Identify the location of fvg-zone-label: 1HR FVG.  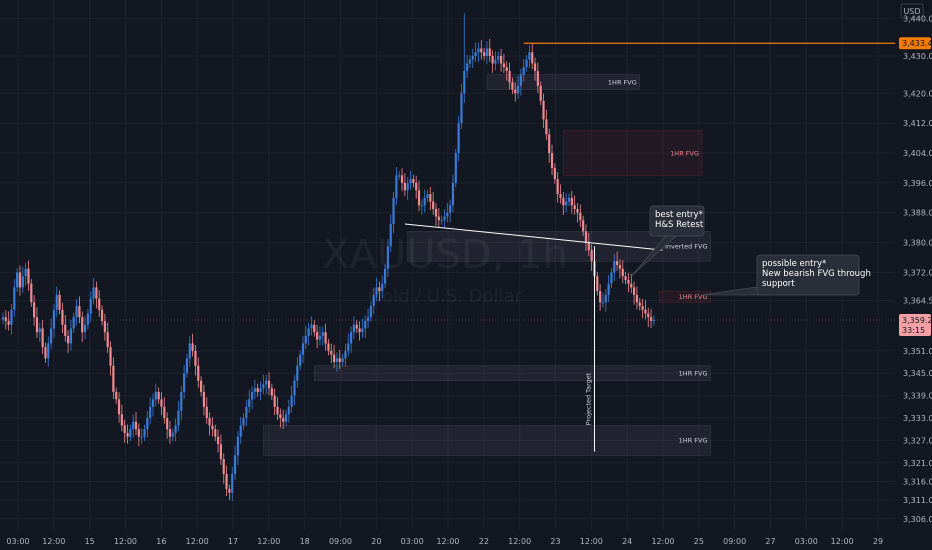
(693, 297).